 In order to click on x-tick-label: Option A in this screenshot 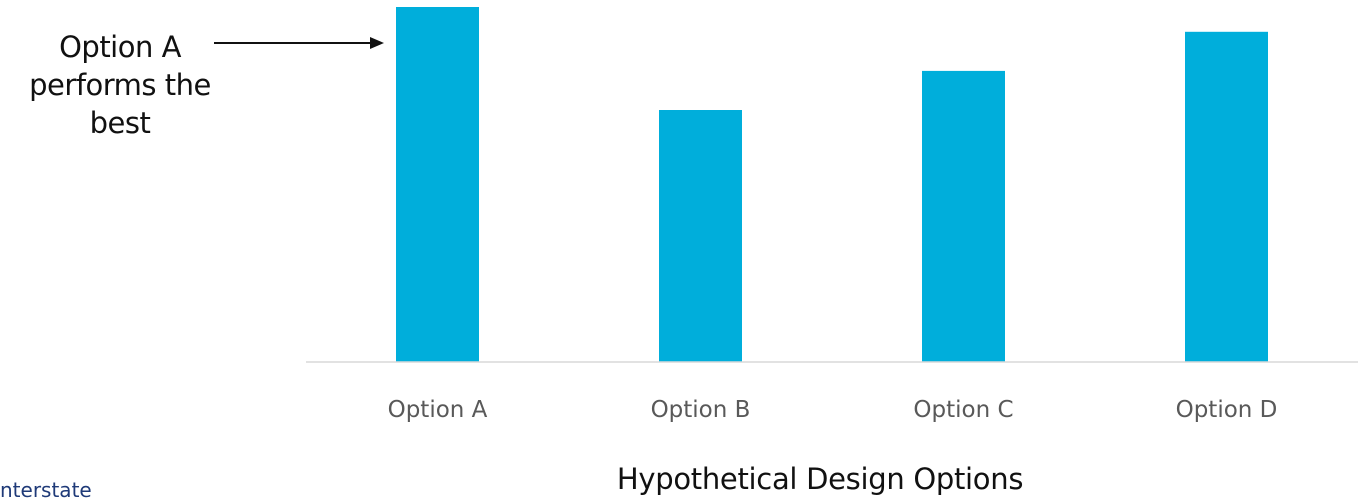, I will do `click(438, 410)`.